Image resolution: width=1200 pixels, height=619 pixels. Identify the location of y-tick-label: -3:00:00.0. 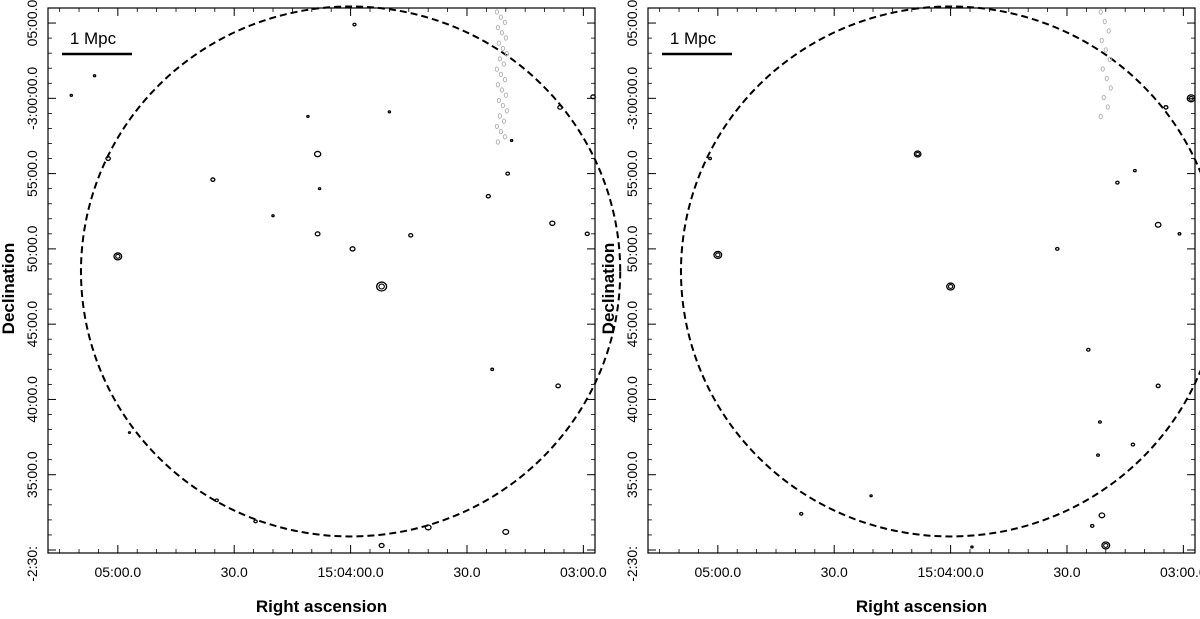
(32, 98).